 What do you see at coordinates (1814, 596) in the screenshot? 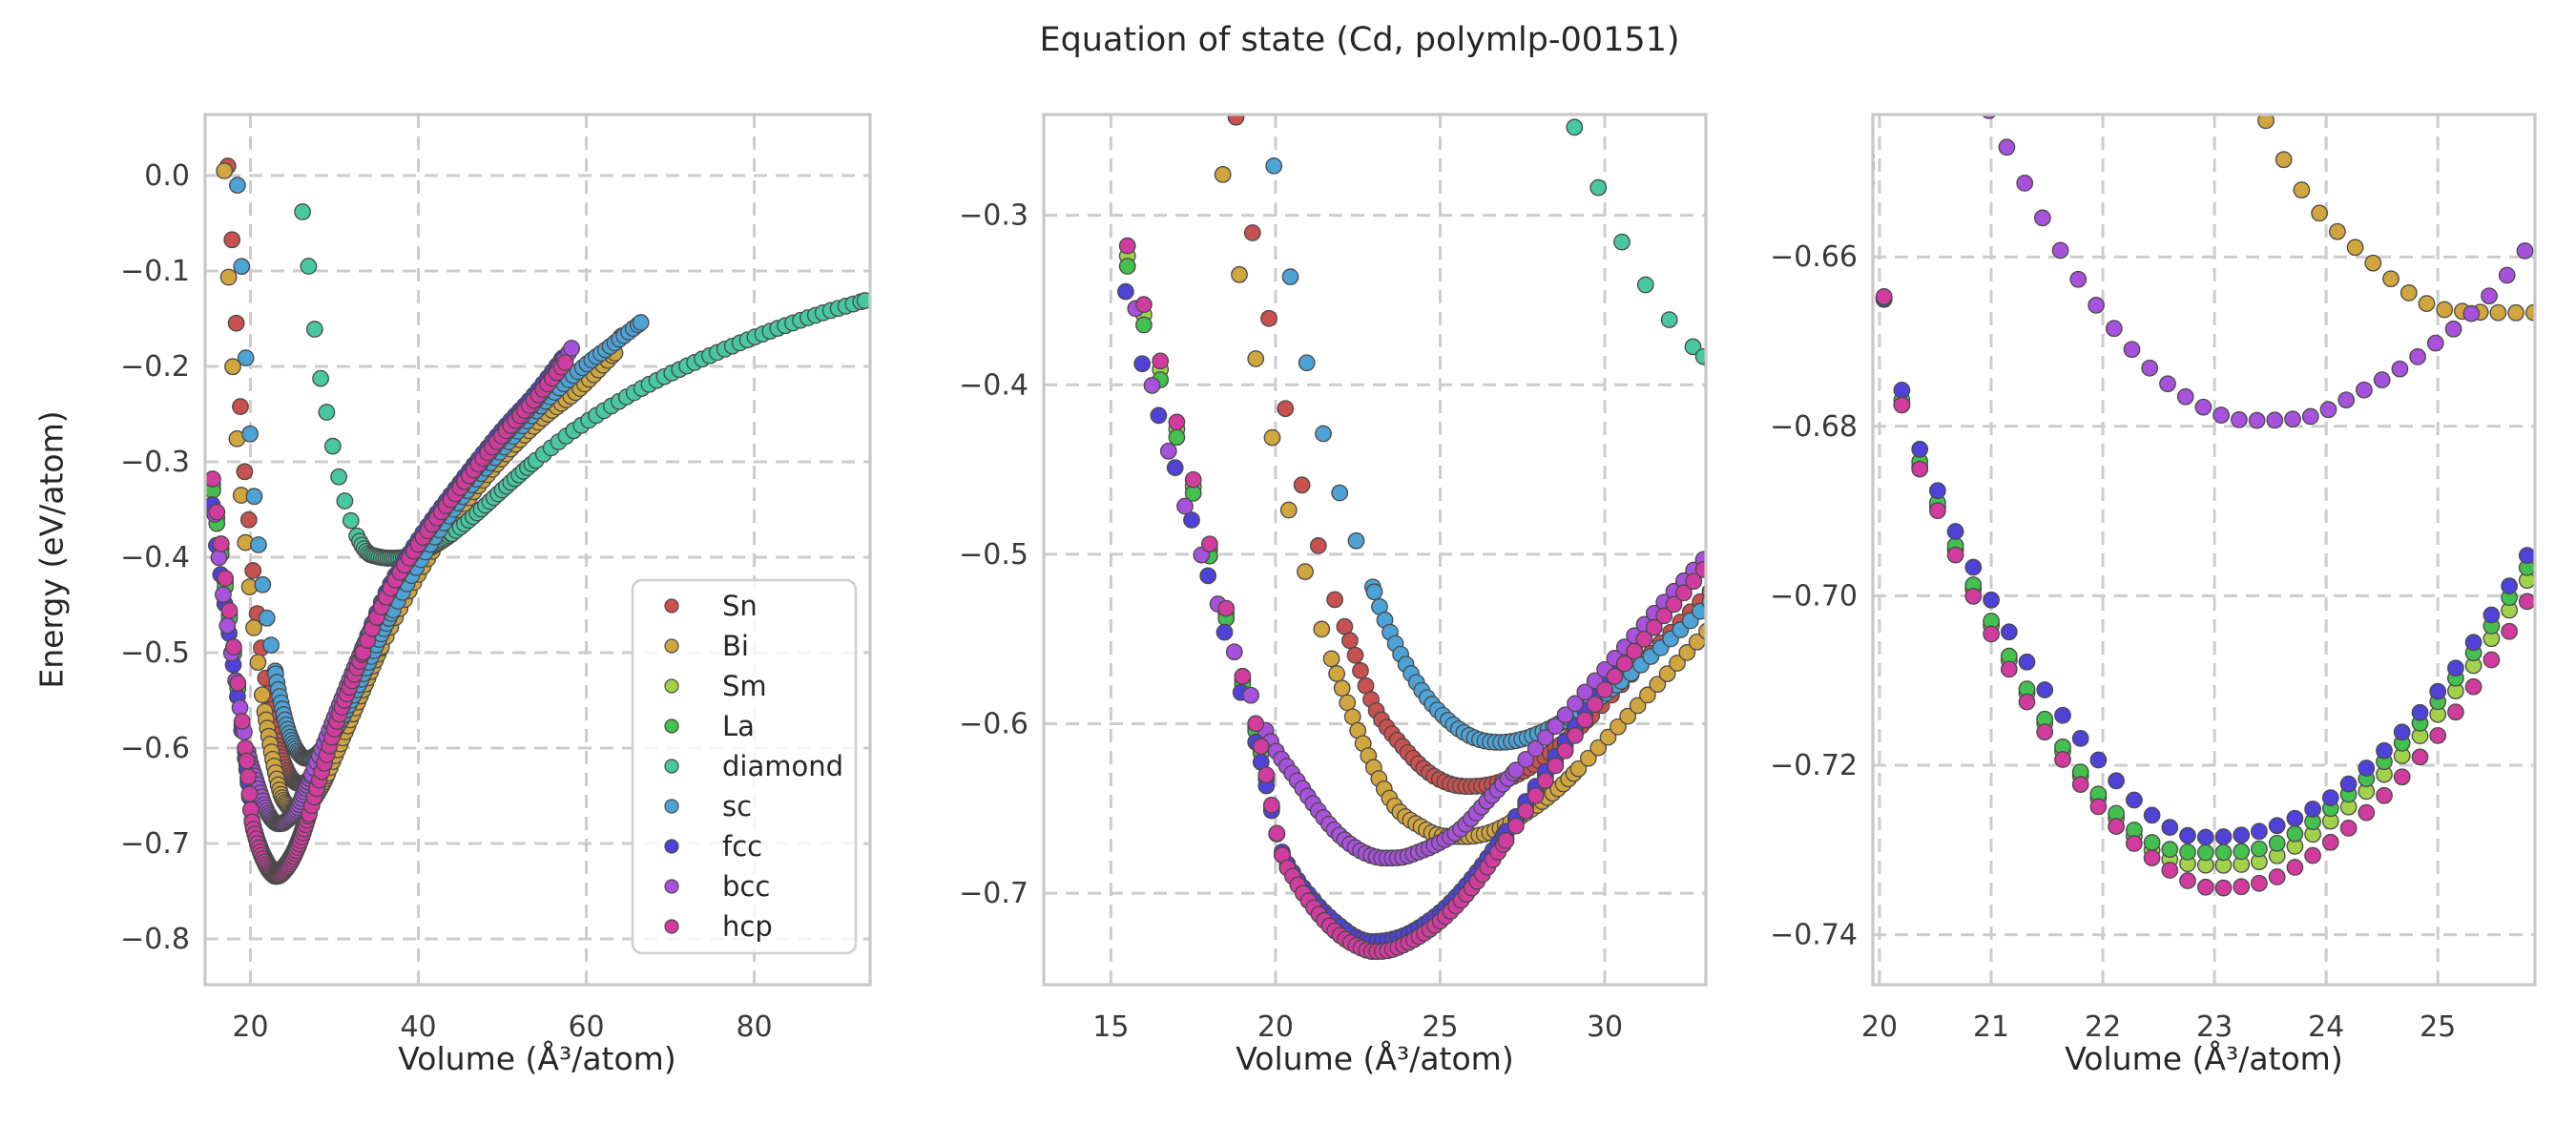
I see `y-tick-label: −0.70` at bounding box center [1814, 596].